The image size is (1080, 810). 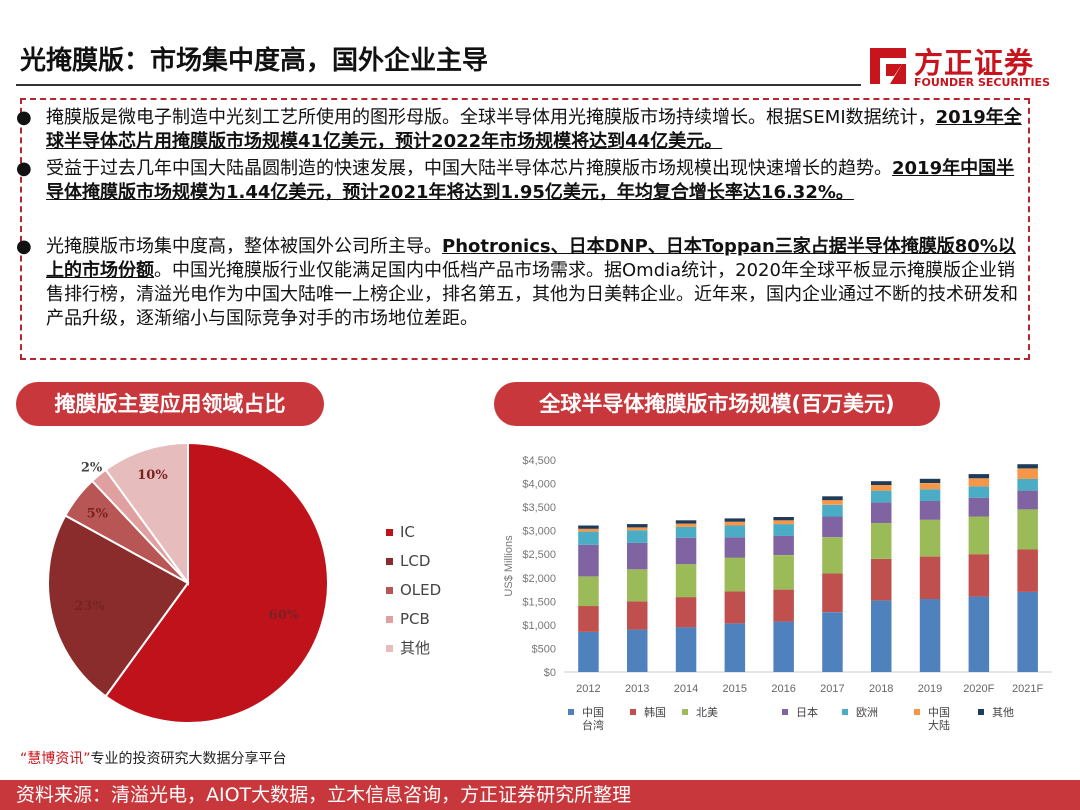 What do you see at coordinates (939, 719) in the screenshot?
I see `legend-label: 中国大陆` at bounding box center [939, 719].